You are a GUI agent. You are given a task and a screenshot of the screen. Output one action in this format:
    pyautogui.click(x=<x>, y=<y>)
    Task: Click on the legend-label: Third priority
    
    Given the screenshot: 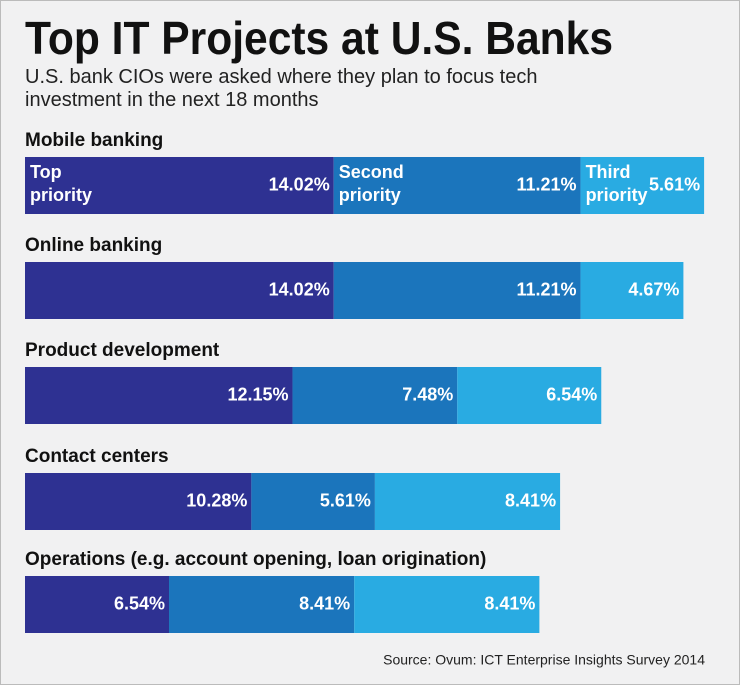 What is the action you would take?
    pyautogui.click(x=617, y=183)
    